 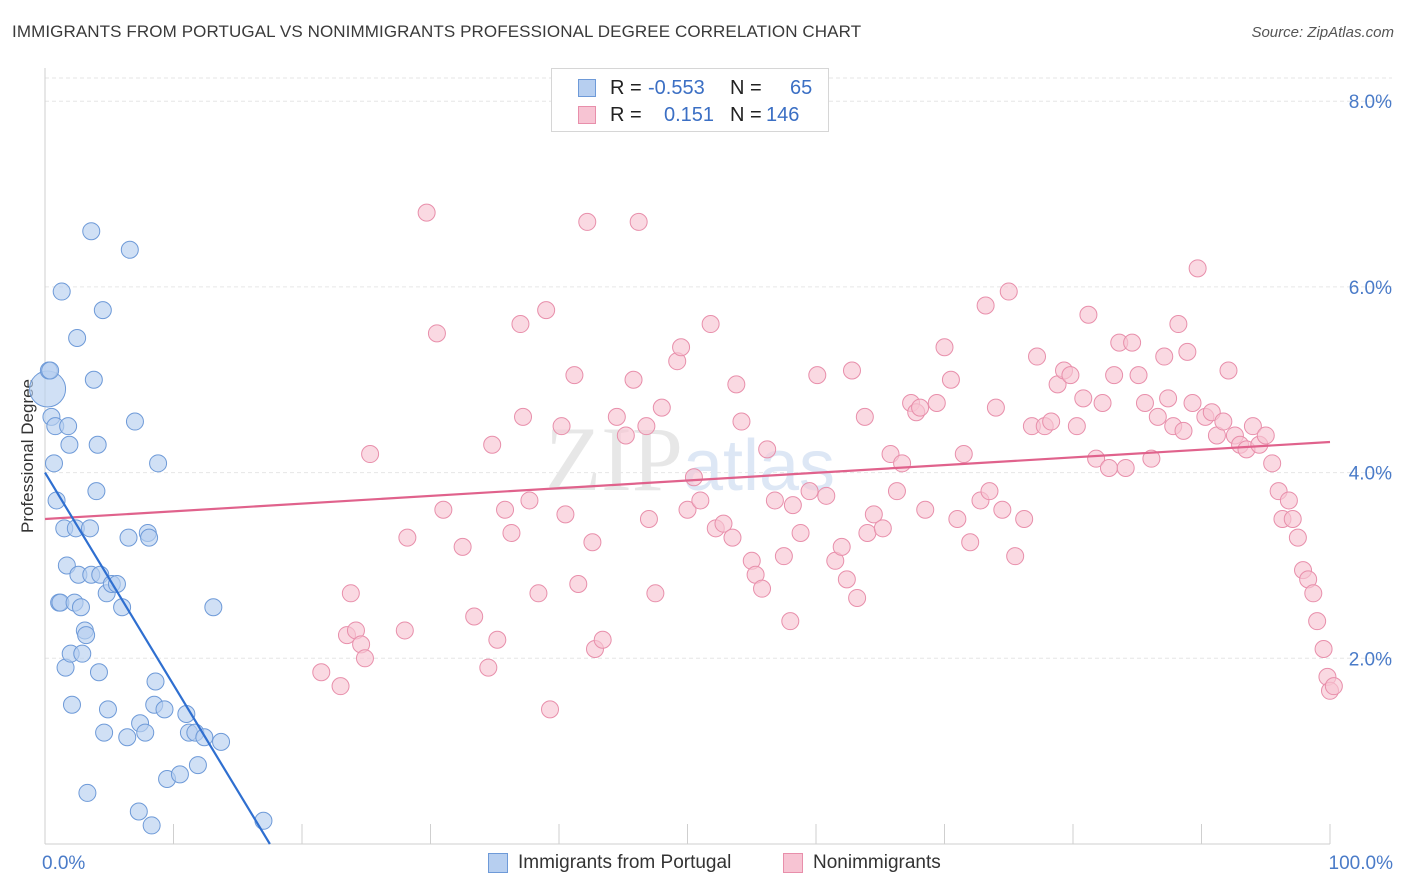 What do you see at coordinates (498, 863) in the screenshot?
I see `bottom-legend-swatch-blue` at bounding box center [498, 863].